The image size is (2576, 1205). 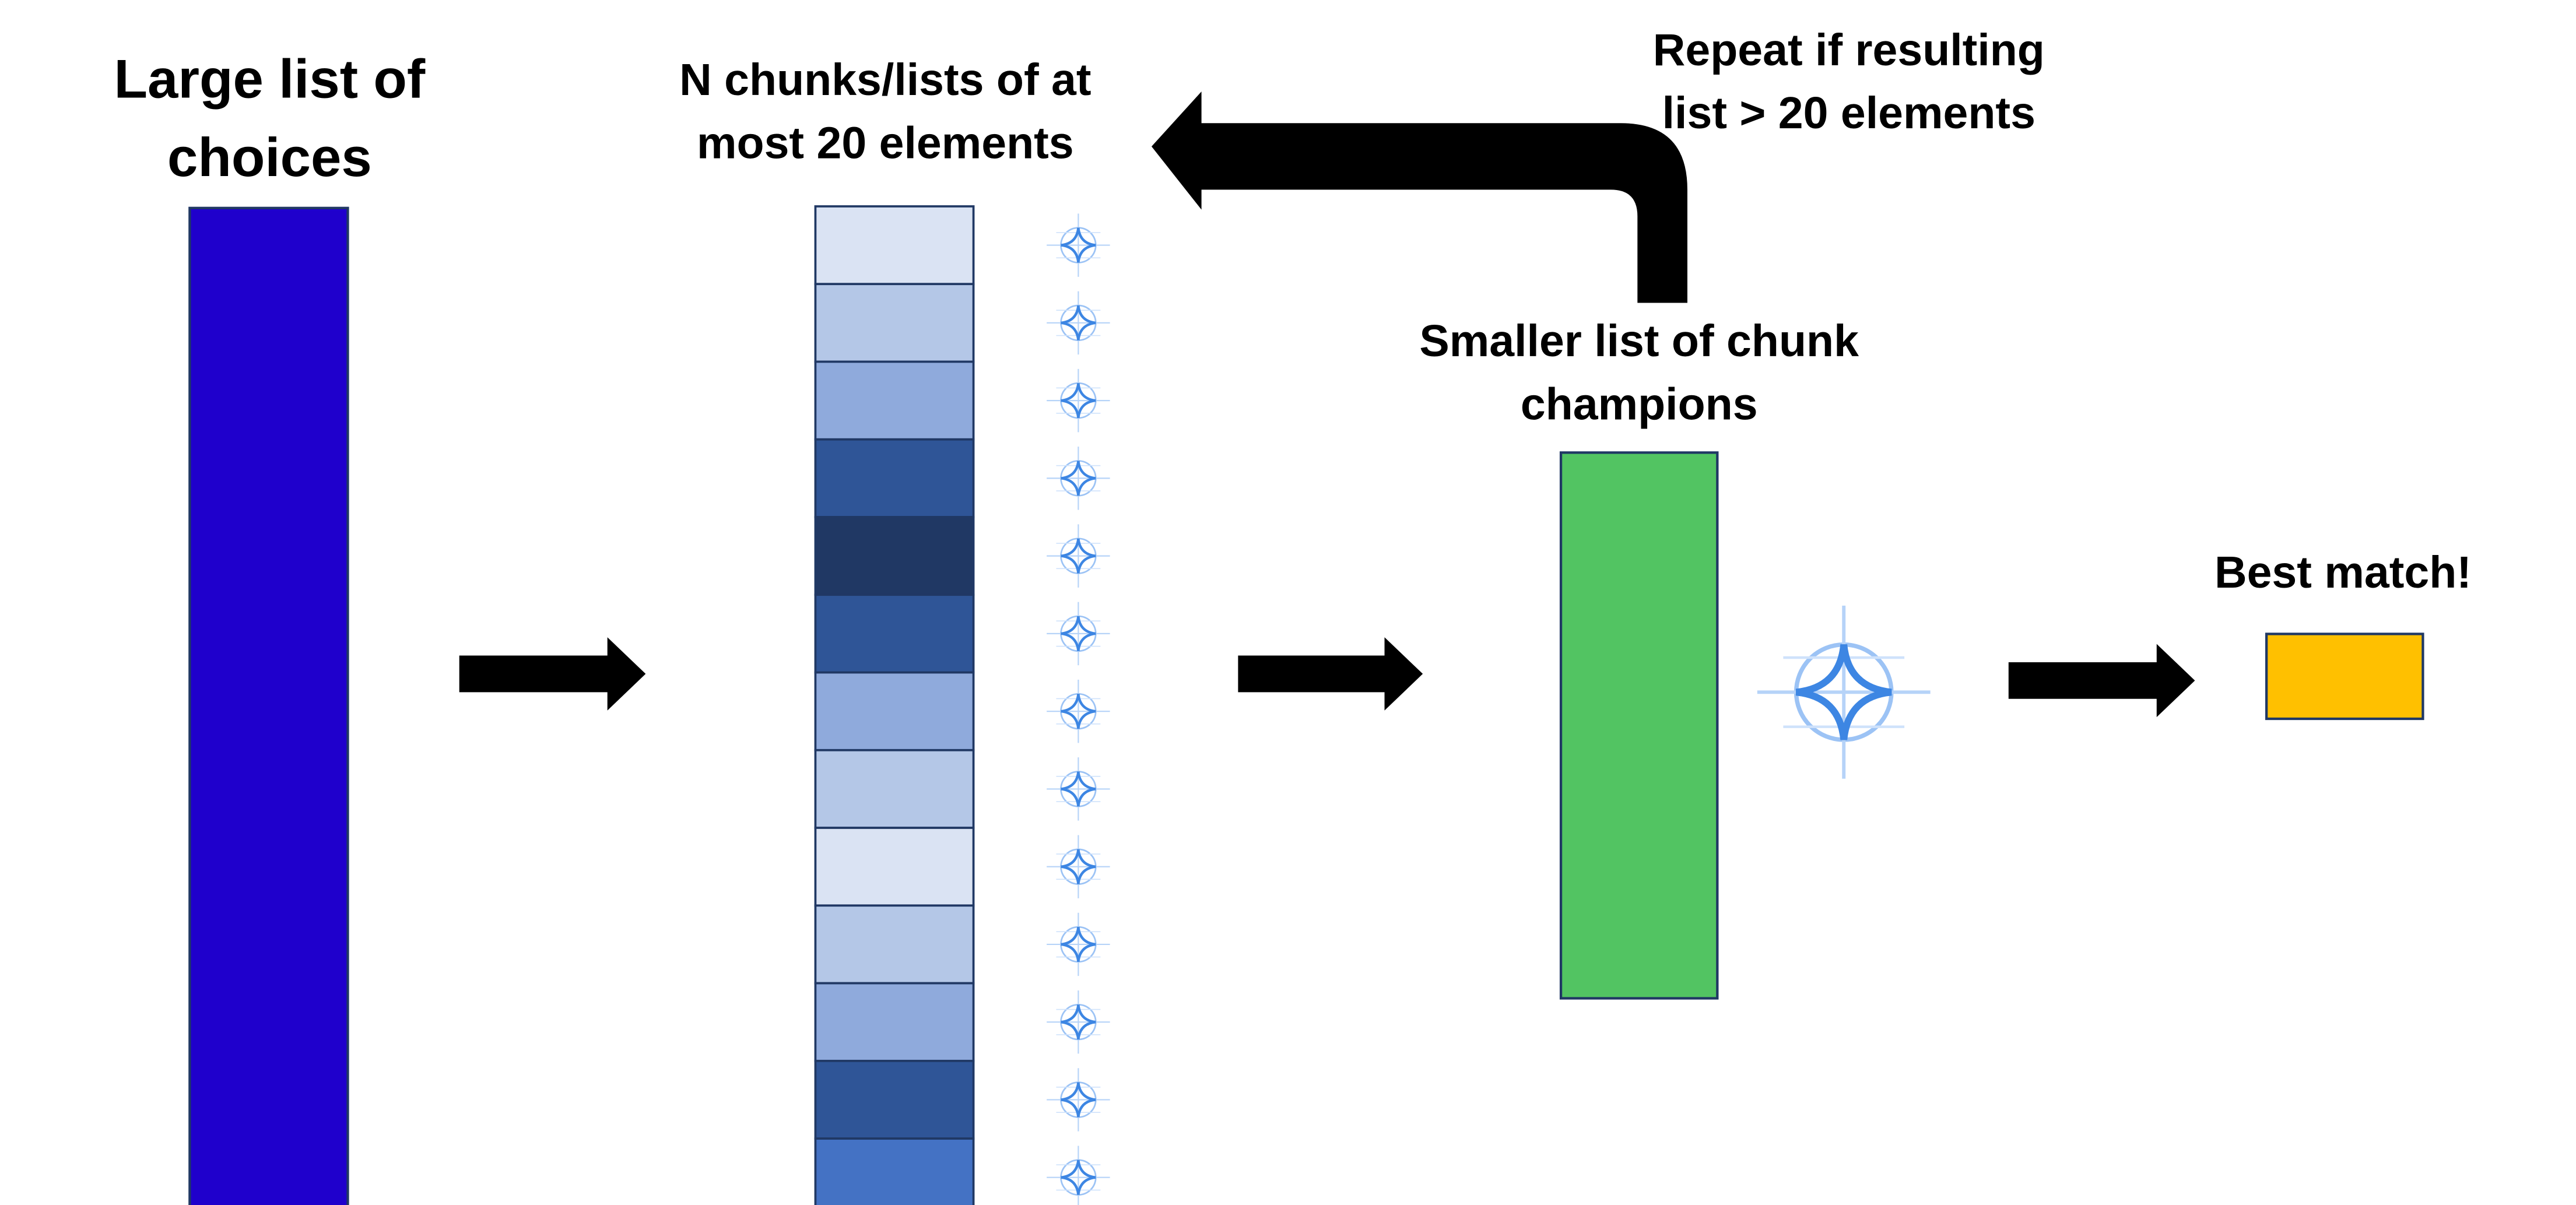 I want to click on node-label: Smaller list of chunk, so click(x=1639, y=341).